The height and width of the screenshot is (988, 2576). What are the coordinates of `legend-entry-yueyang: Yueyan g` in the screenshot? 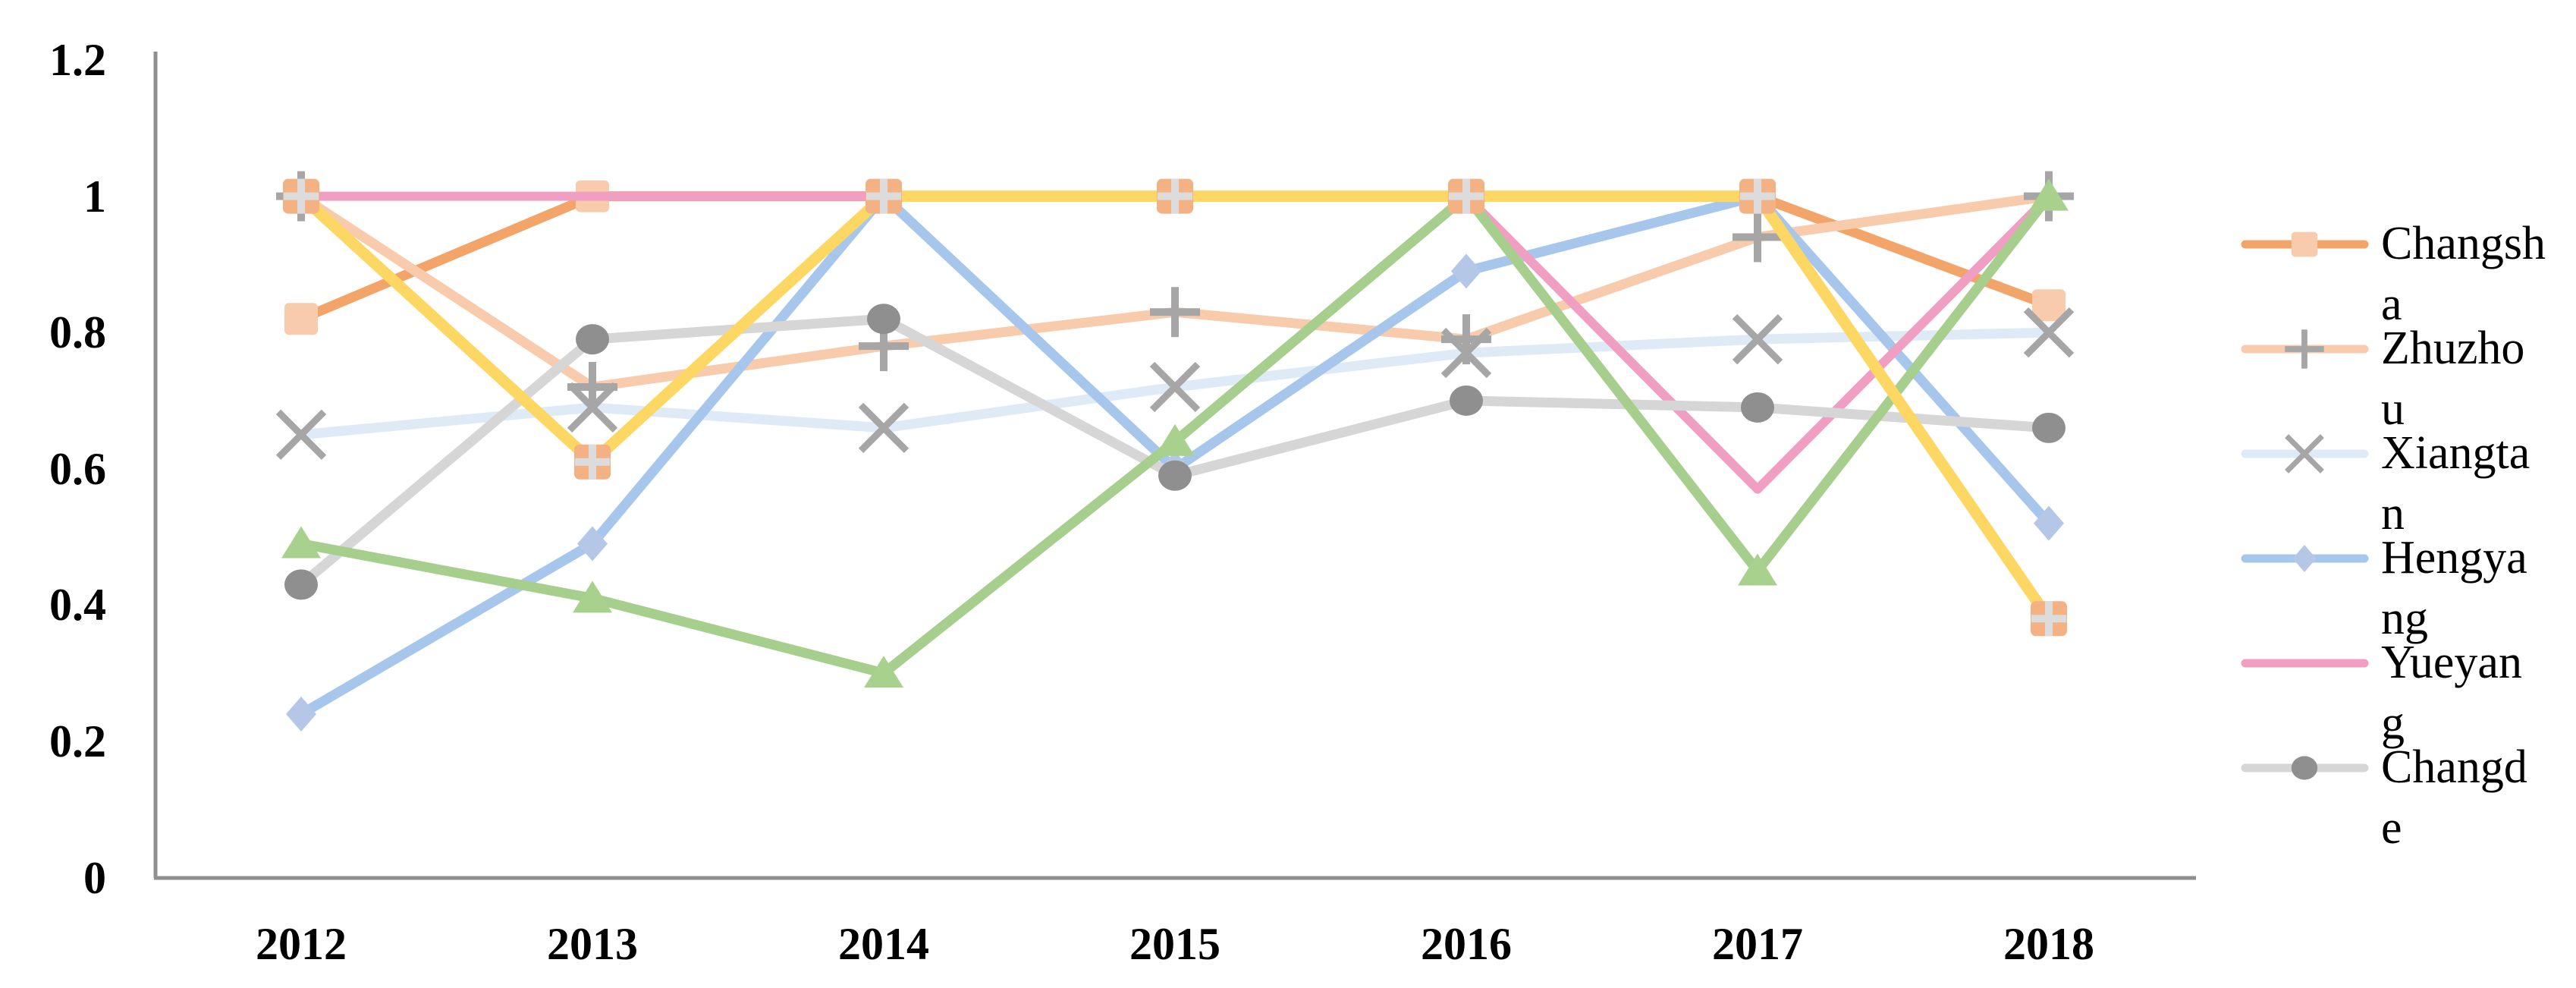 It's located at (2380, 695).